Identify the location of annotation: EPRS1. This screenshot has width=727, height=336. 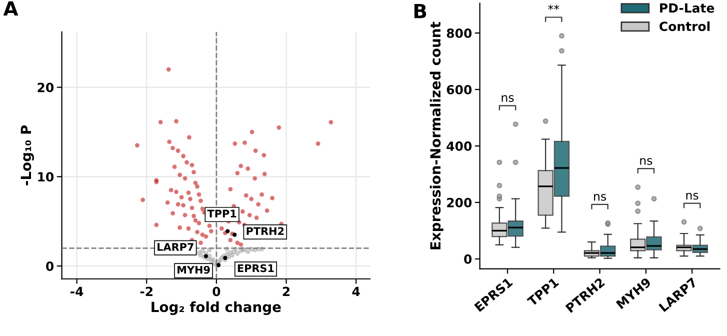
(256, 268).